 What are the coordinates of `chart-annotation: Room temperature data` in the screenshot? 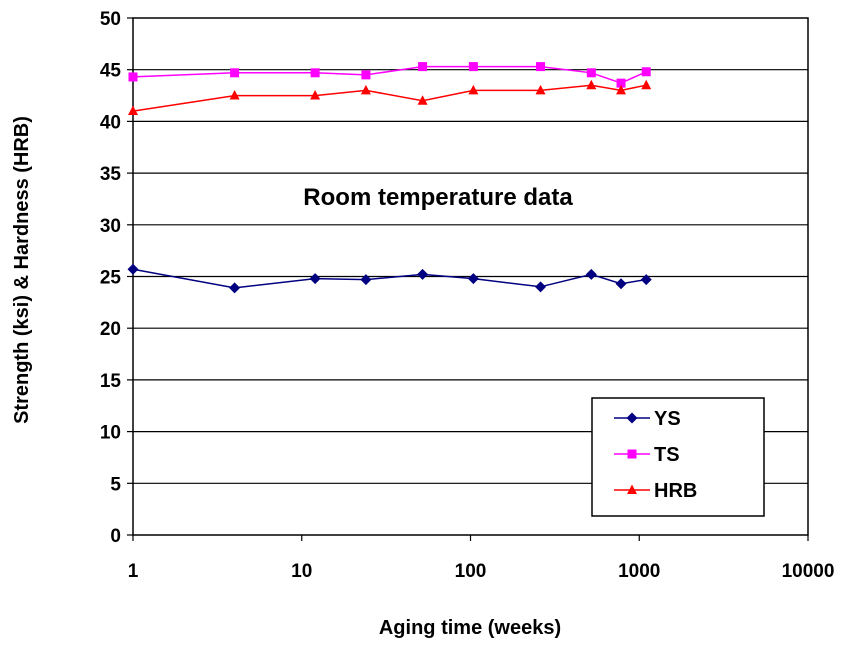 It's located at (438, 197).